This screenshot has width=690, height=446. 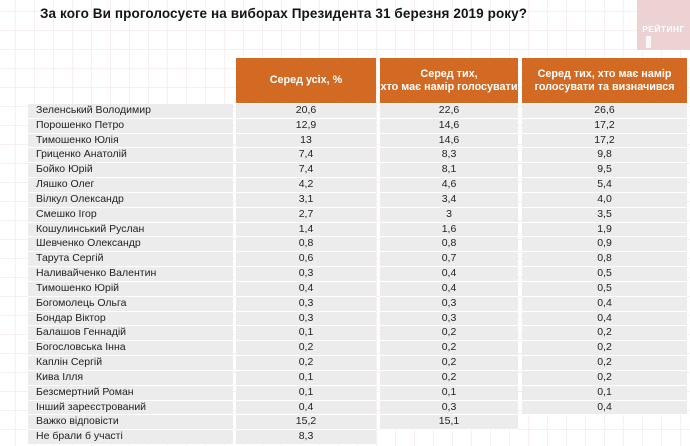 I want to click on table-row: Бойко Юрій 7,4 8,1 9,5, so click(x=357, y=171).